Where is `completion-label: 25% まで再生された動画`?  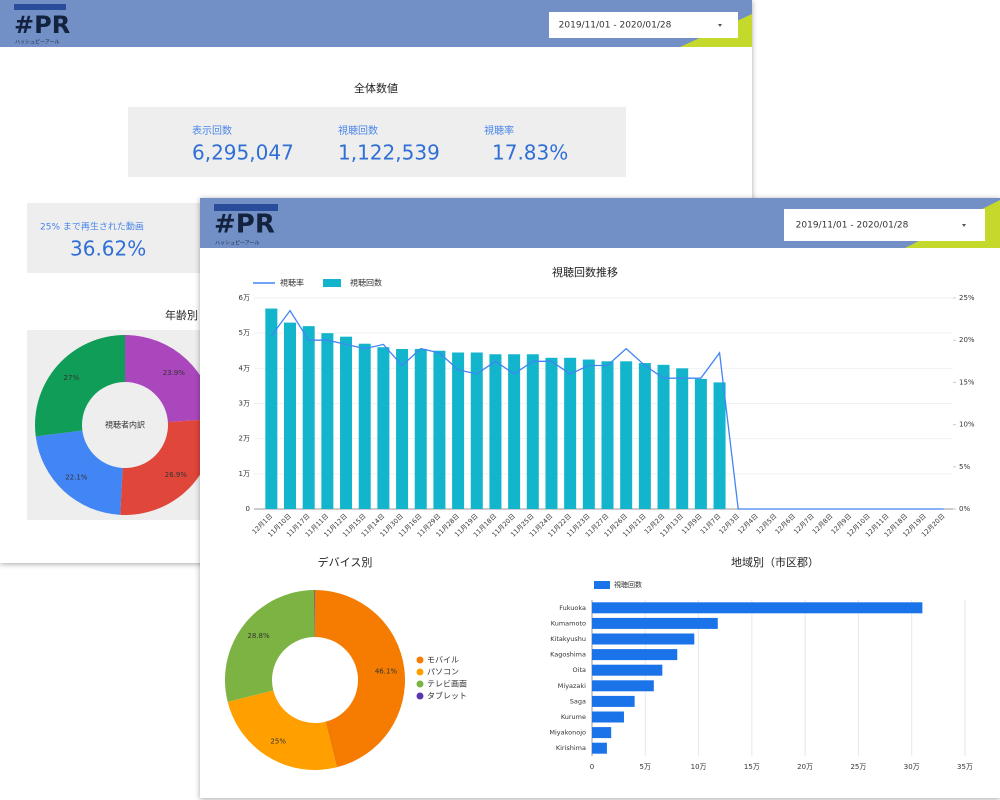 completion-label: 25% まで再生された動画 is located at coordinates (92, 227).